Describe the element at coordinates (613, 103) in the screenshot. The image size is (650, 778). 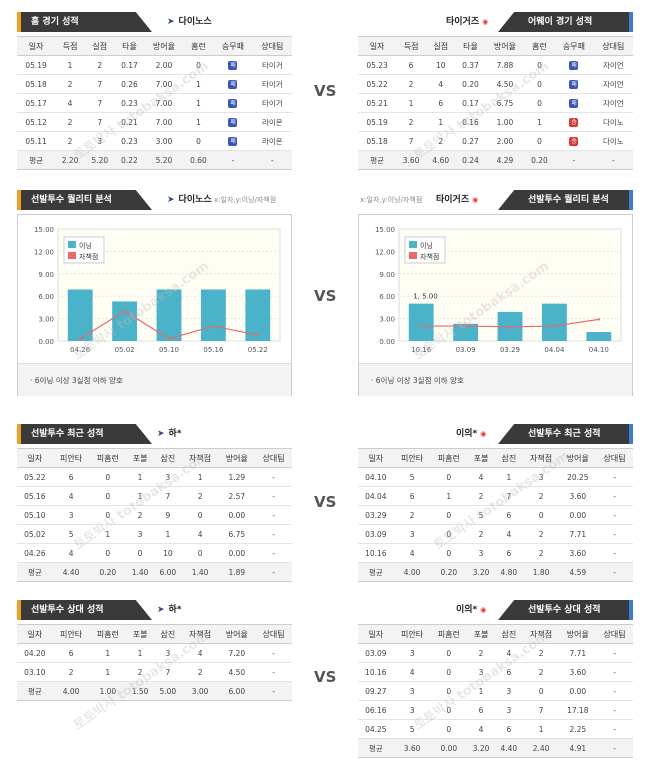
I see `table-cell: 자이언` at that location.